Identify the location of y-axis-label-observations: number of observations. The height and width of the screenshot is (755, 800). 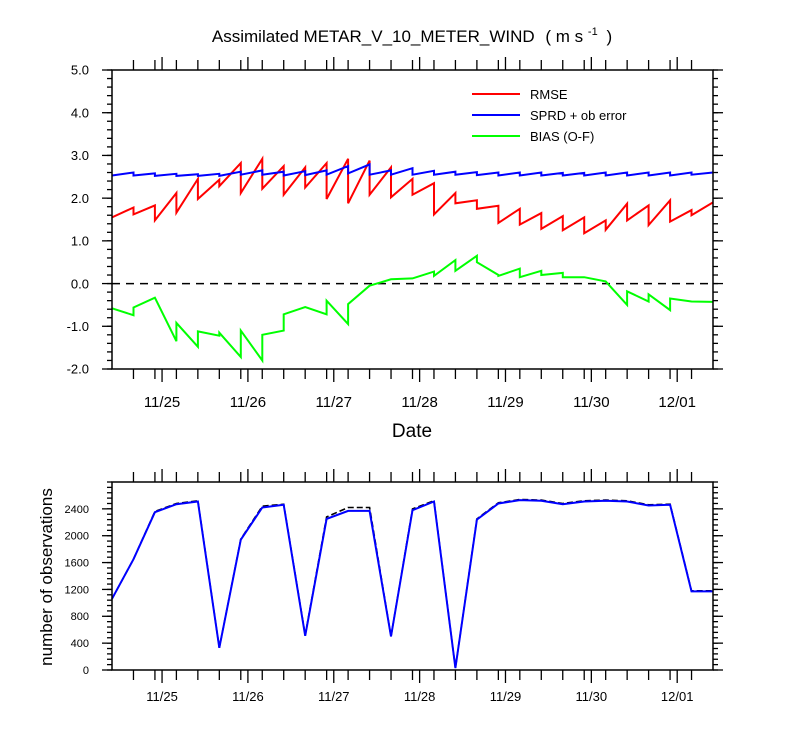
(46, 577).